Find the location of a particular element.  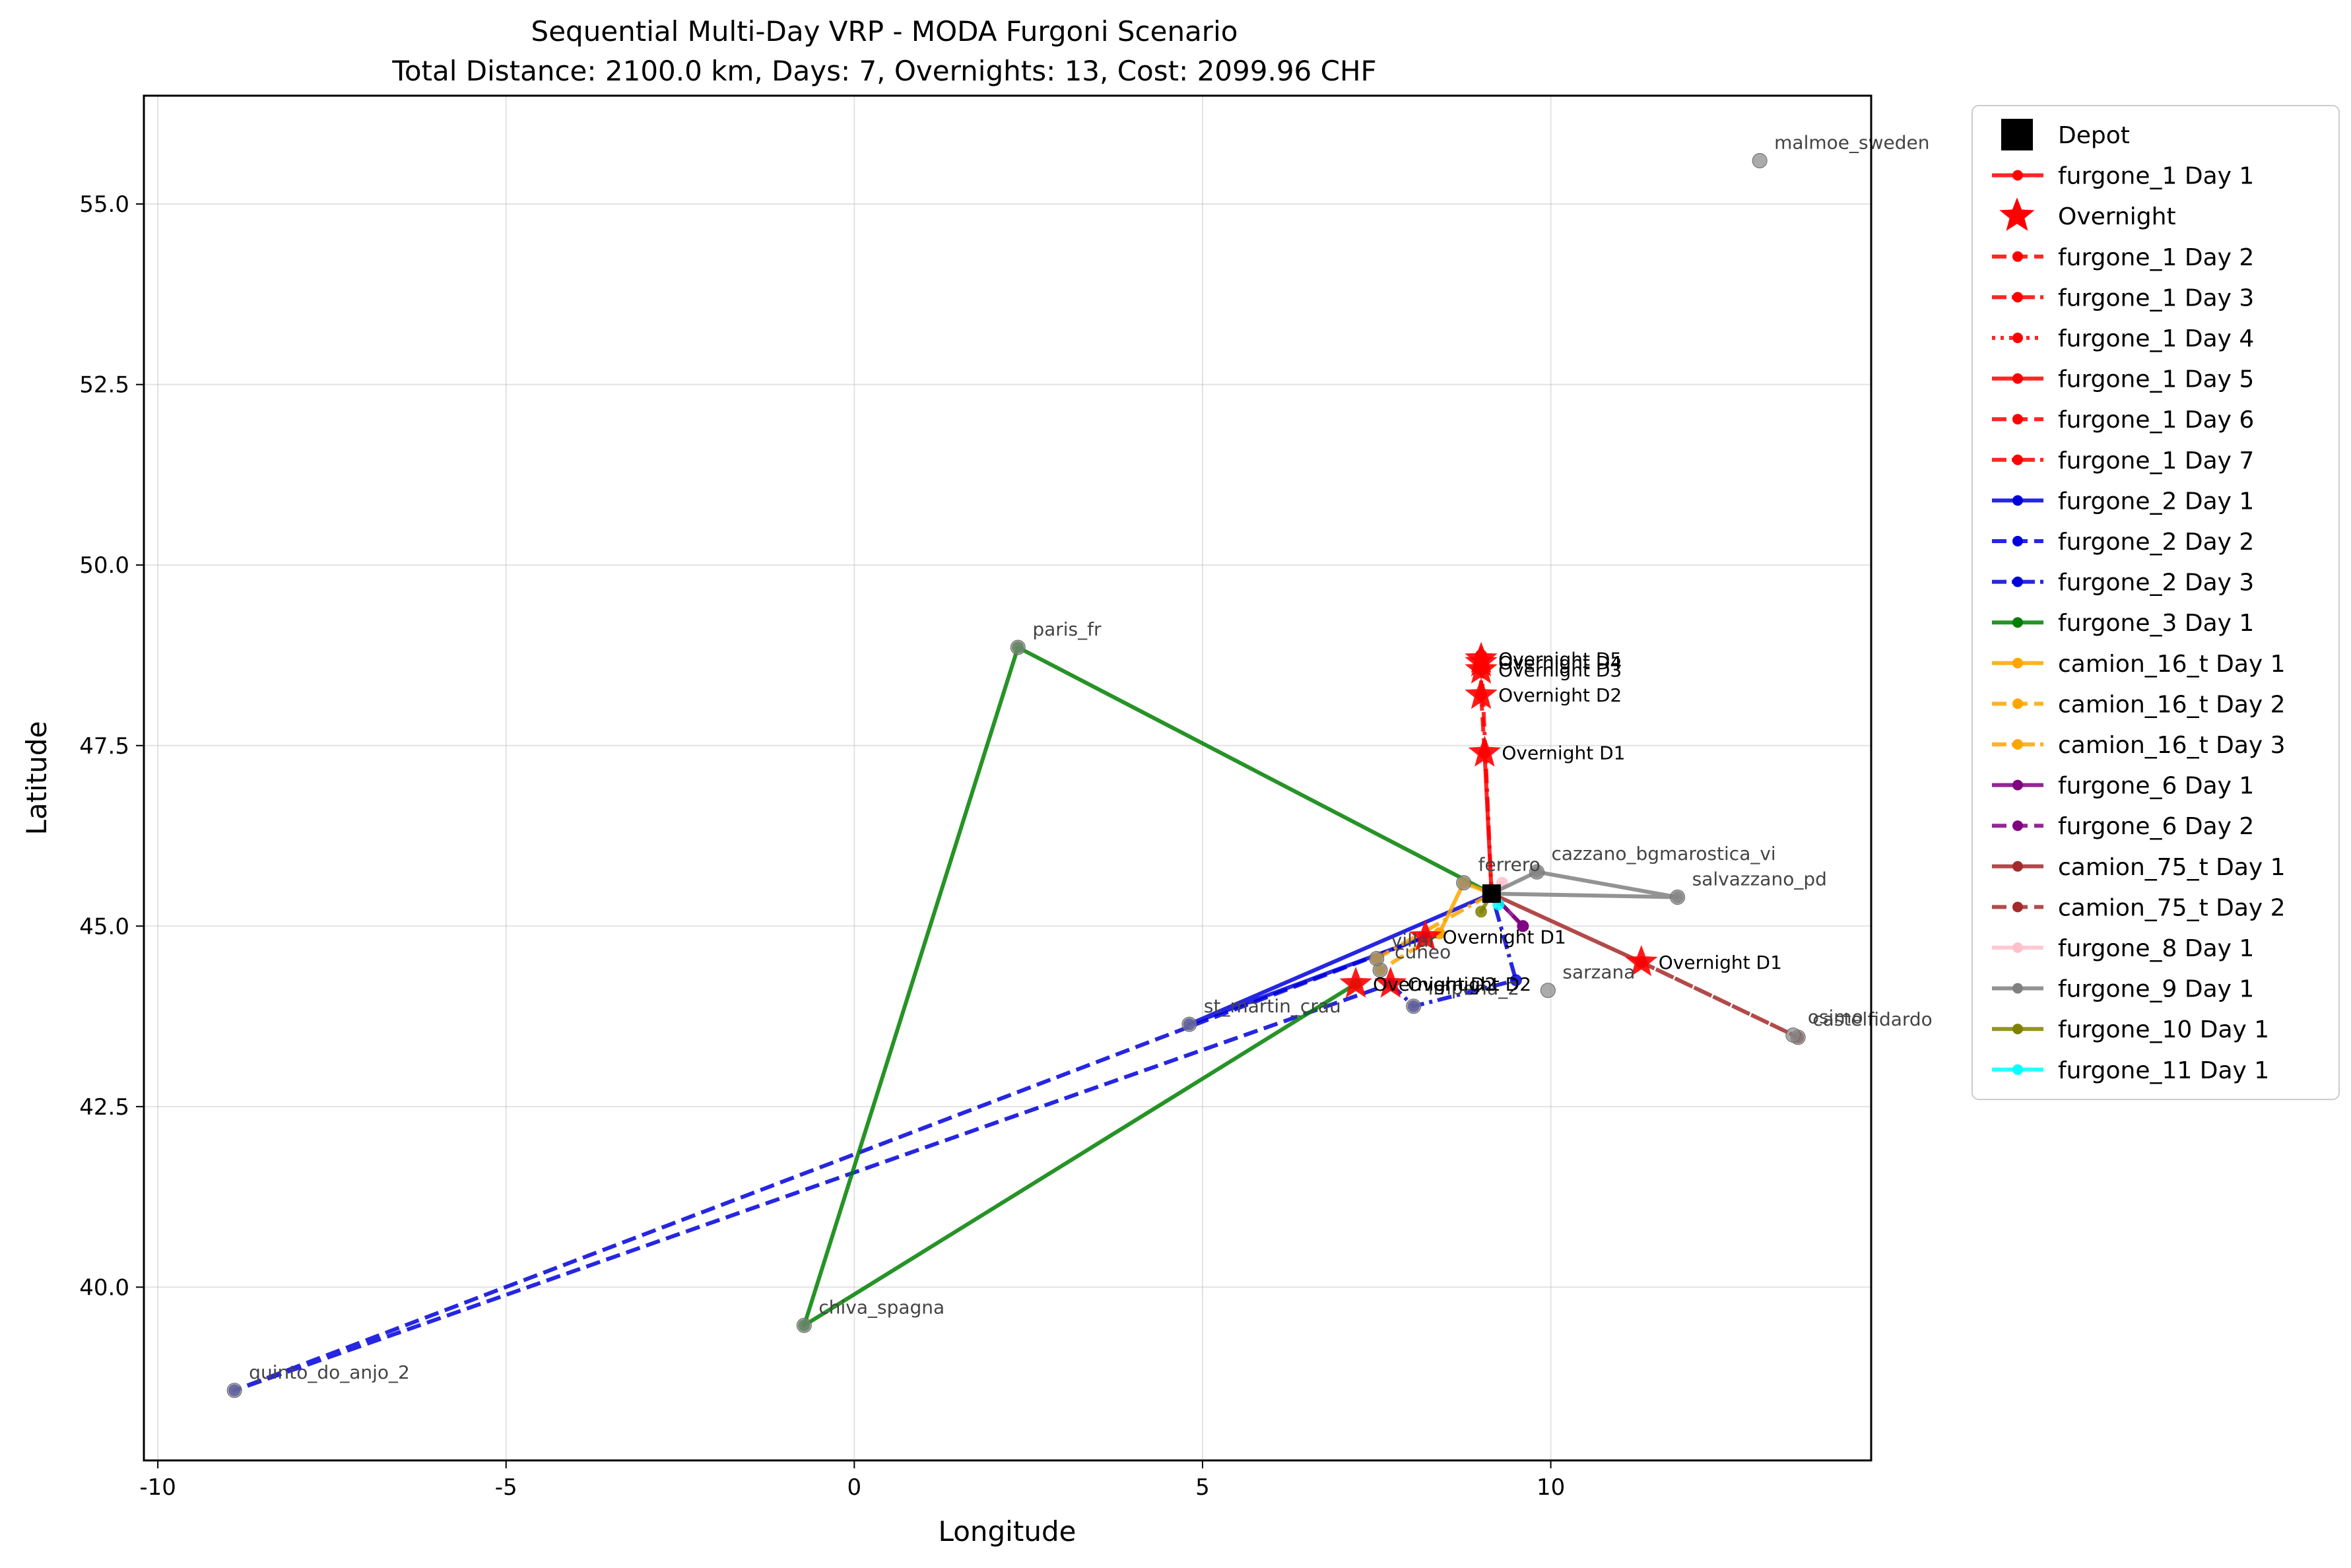

legend-entry-label: furgone_1 Day 7 is located at coordinates (2156, 461).